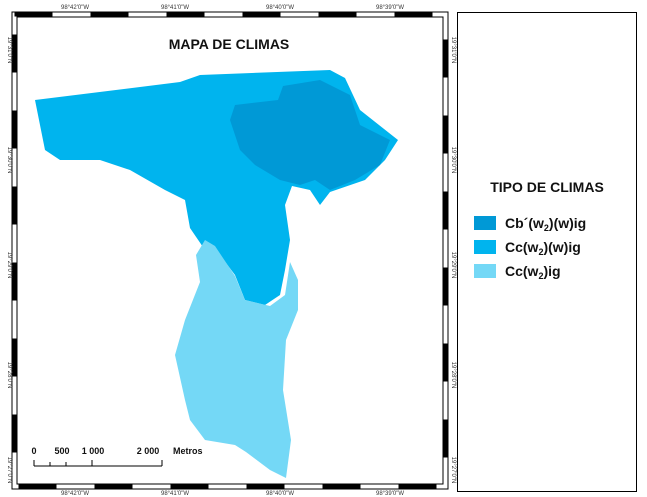 This screenshot has height=497, width=647. What do you see at coordinates (33, 451) in the screenshot?
I see `scale-label: 0` at bounding box center [33, 451].